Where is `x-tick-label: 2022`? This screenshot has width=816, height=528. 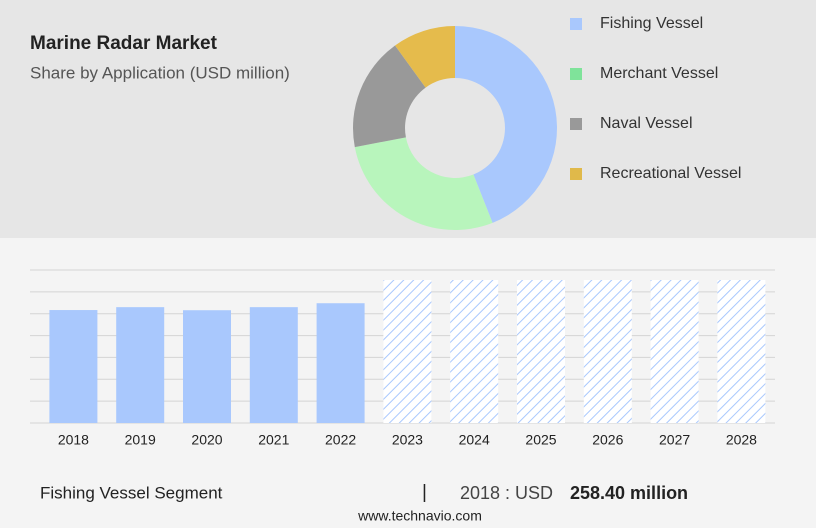
x-tick-label: 2022 is located at coordinates (340, 440).